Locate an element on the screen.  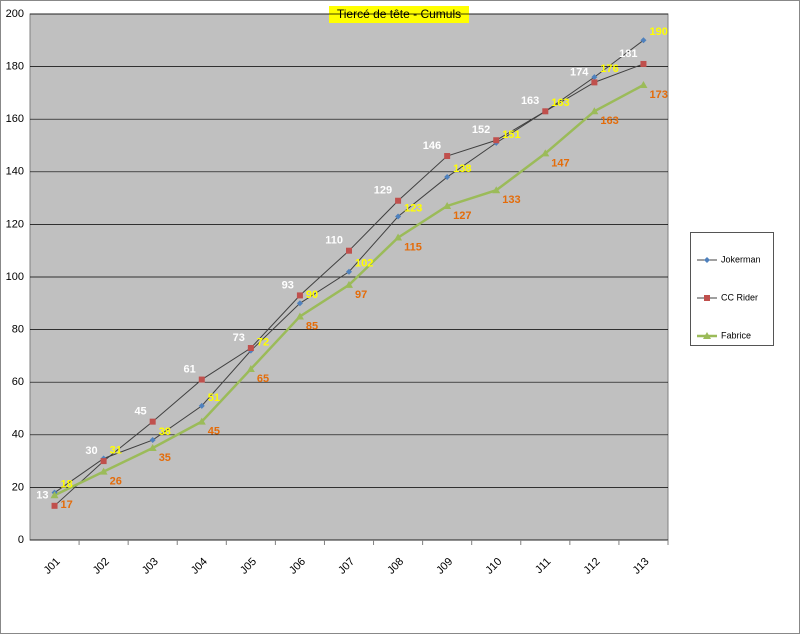
data-label: 110 is located at coordinates (334, 241).